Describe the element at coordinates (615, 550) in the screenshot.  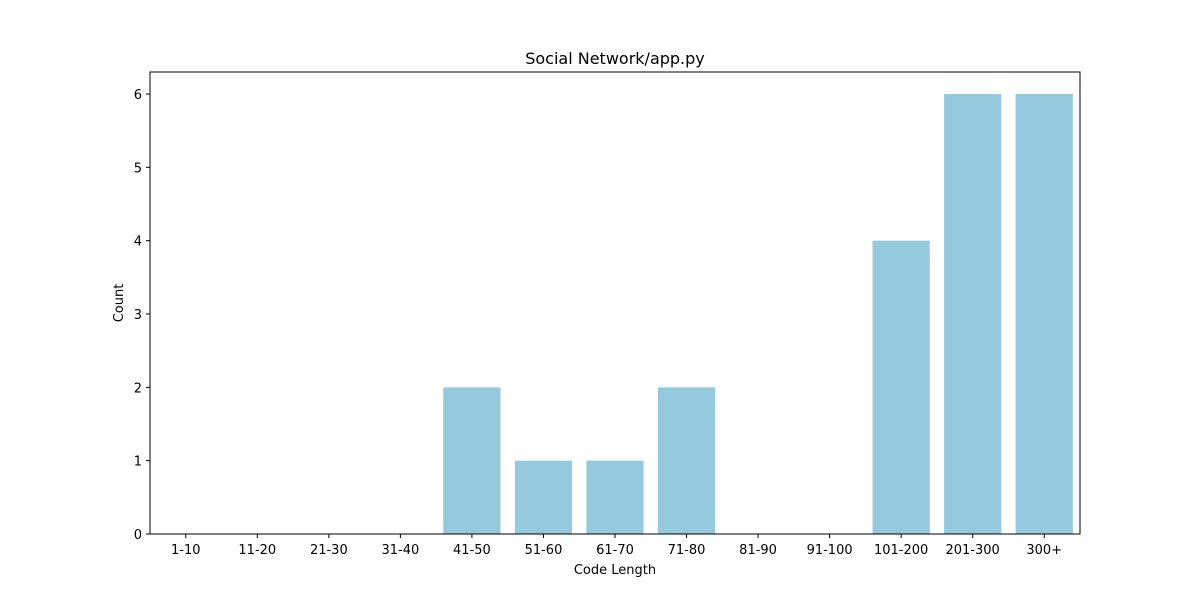
I see `x-tick-label: 61-70` at that location.